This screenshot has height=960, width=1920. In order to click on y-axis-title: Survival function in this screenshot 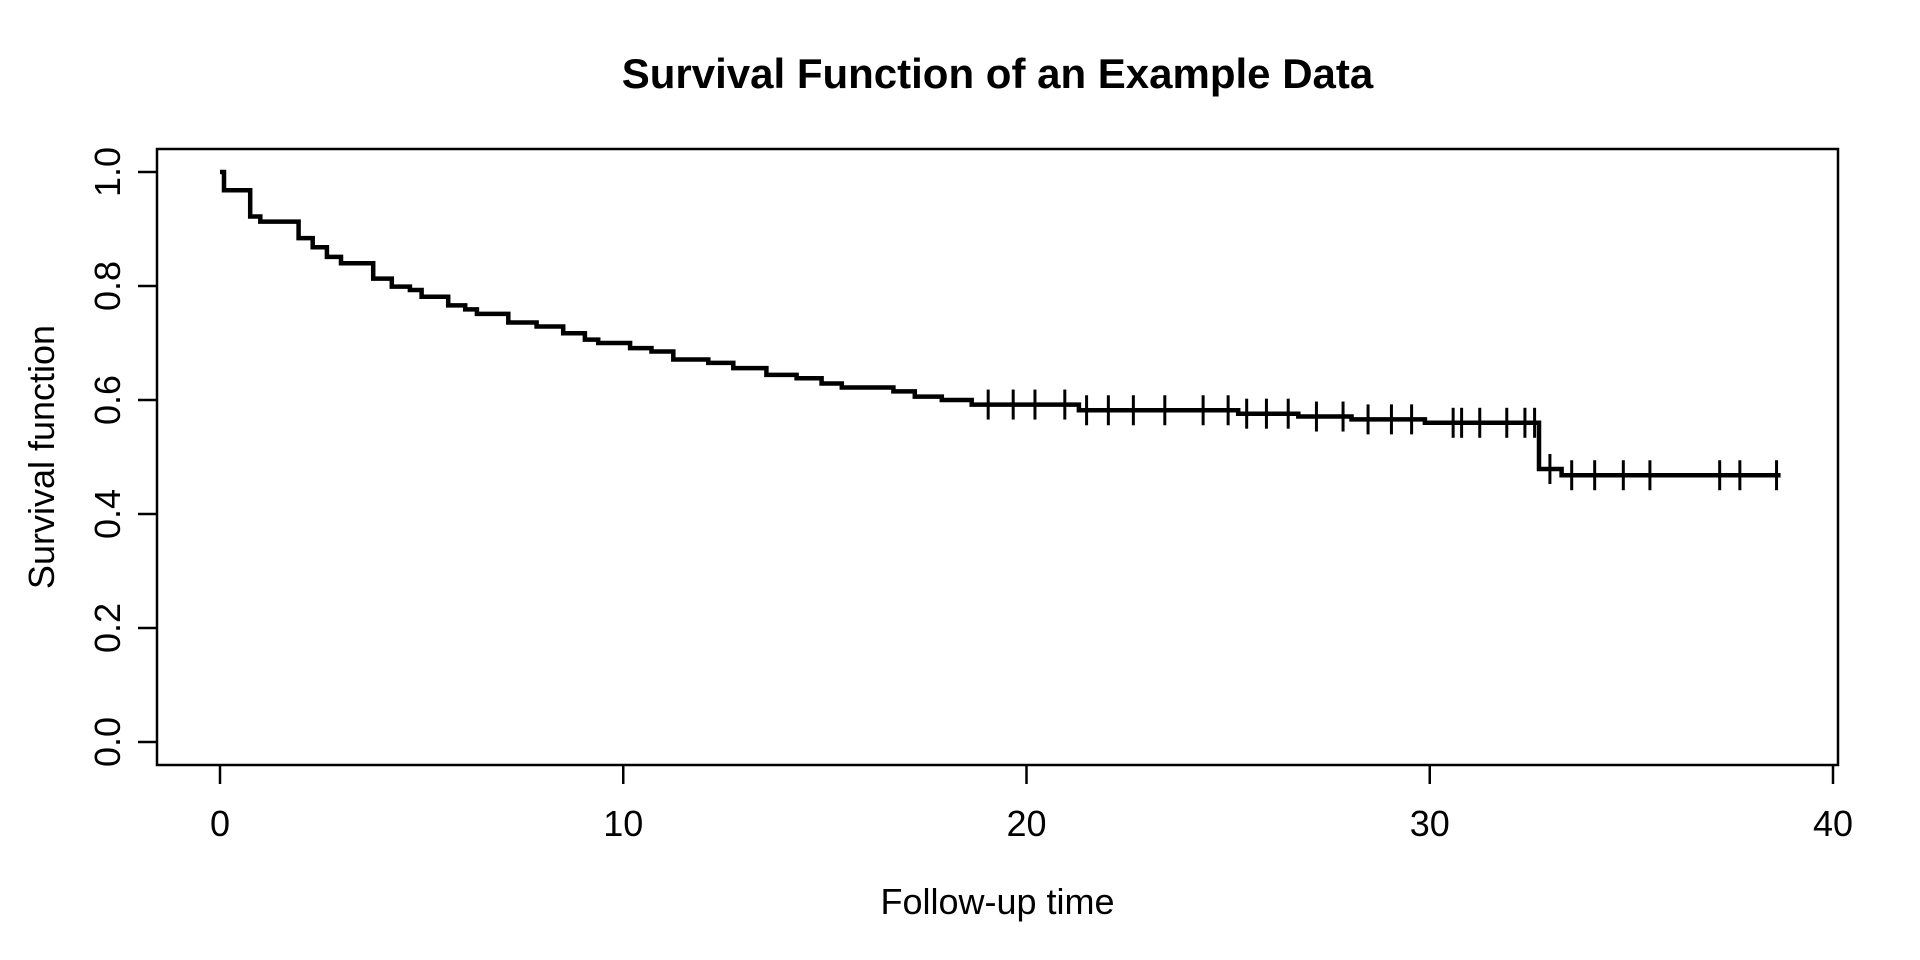, I will do `click(41, 457)`.